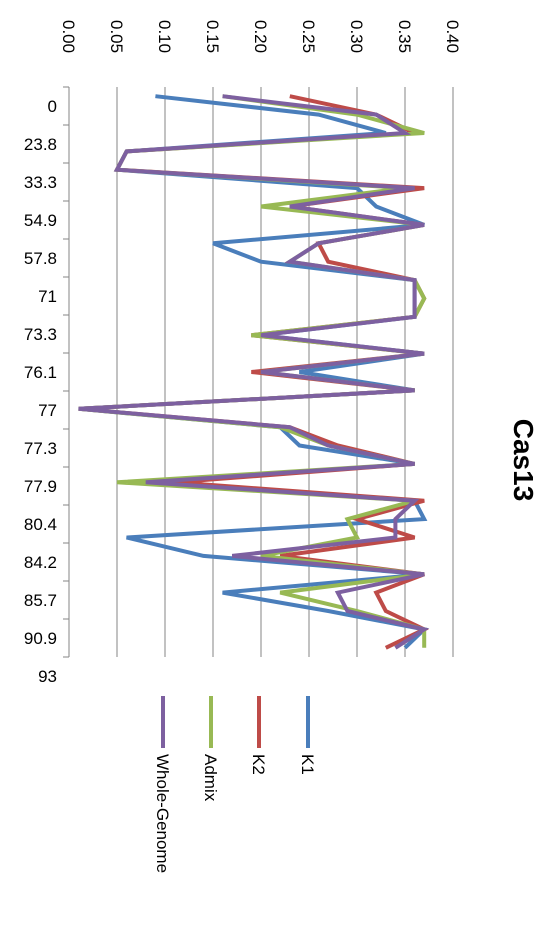  Describe the element at coordinates (40, 562) in the screenshot. I see `x-tick-label: 84.2` at that location.